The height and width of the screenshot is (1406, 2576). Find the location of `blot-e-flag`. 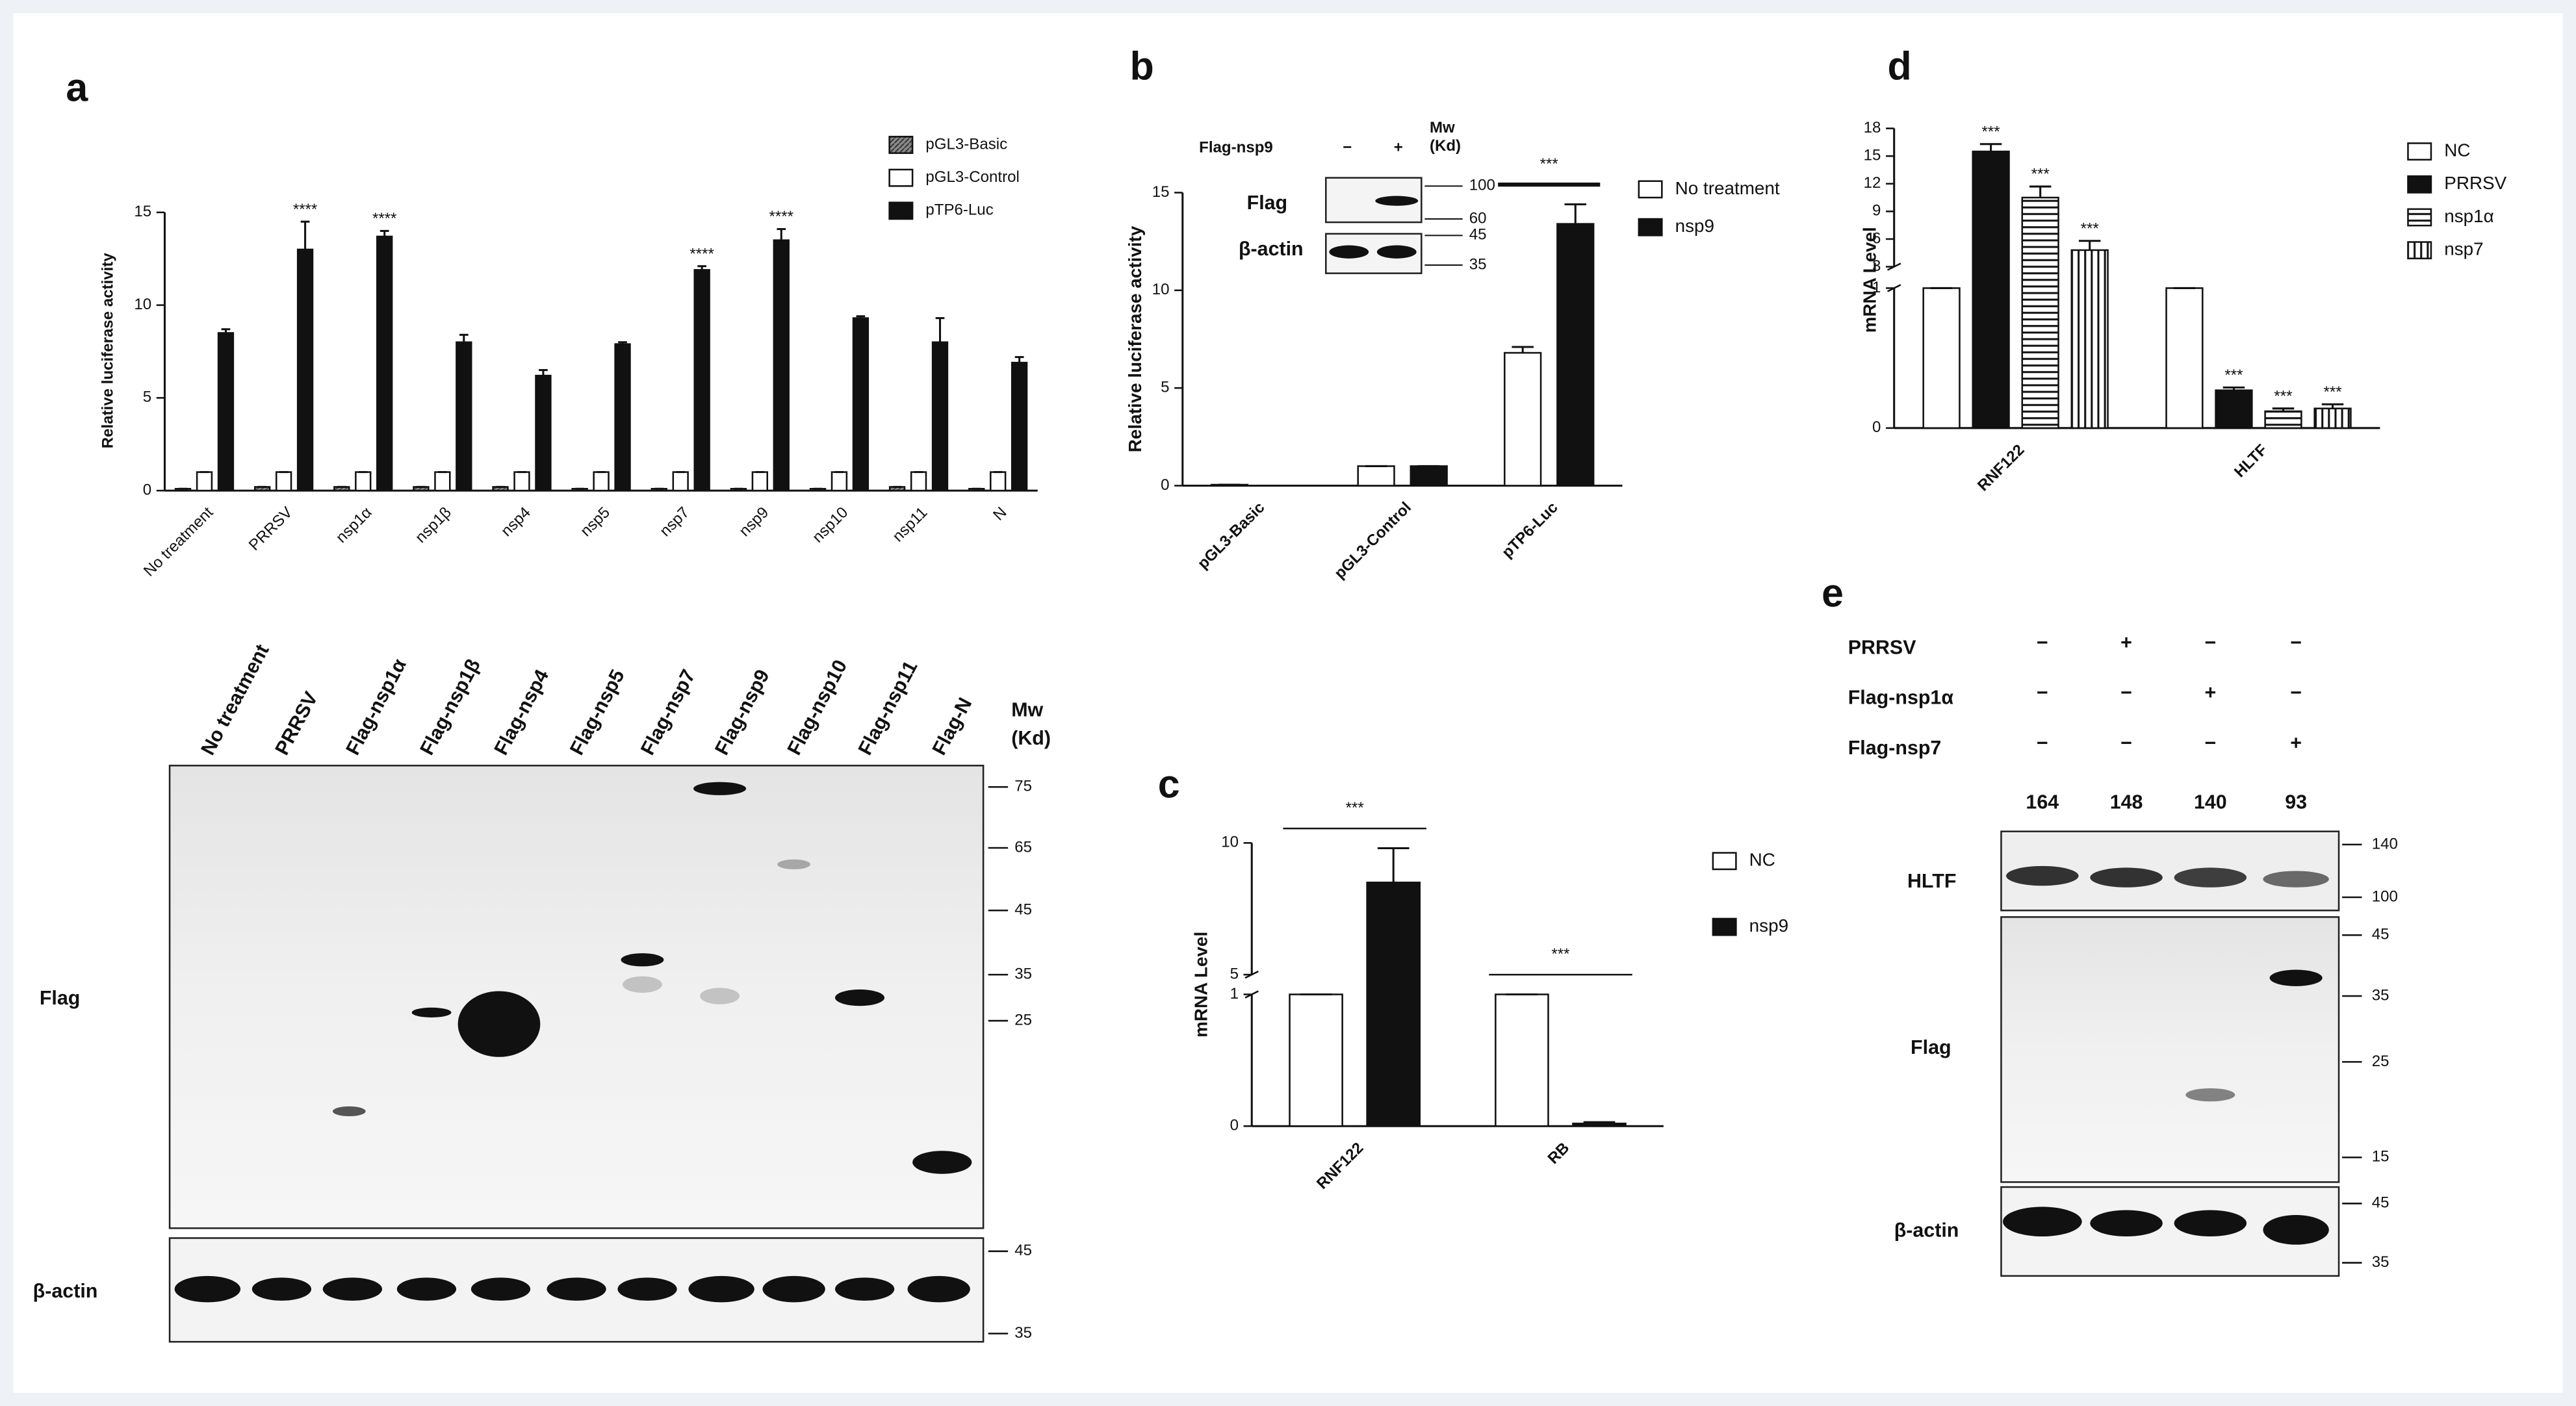

blot-e-flag is located at coordinates (2170, 1049).